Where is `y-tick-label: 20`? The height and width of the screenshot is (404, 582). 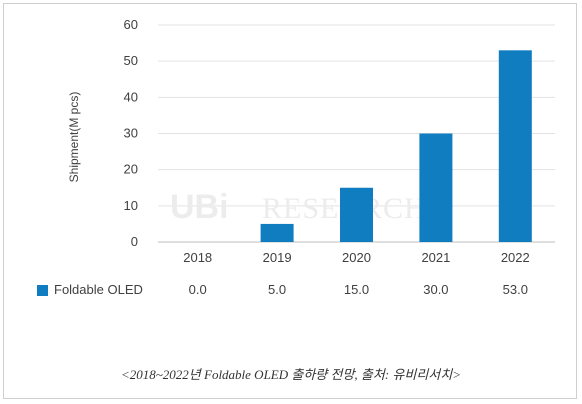
y-tick-label: 20 is located at coordinates (131, 169).